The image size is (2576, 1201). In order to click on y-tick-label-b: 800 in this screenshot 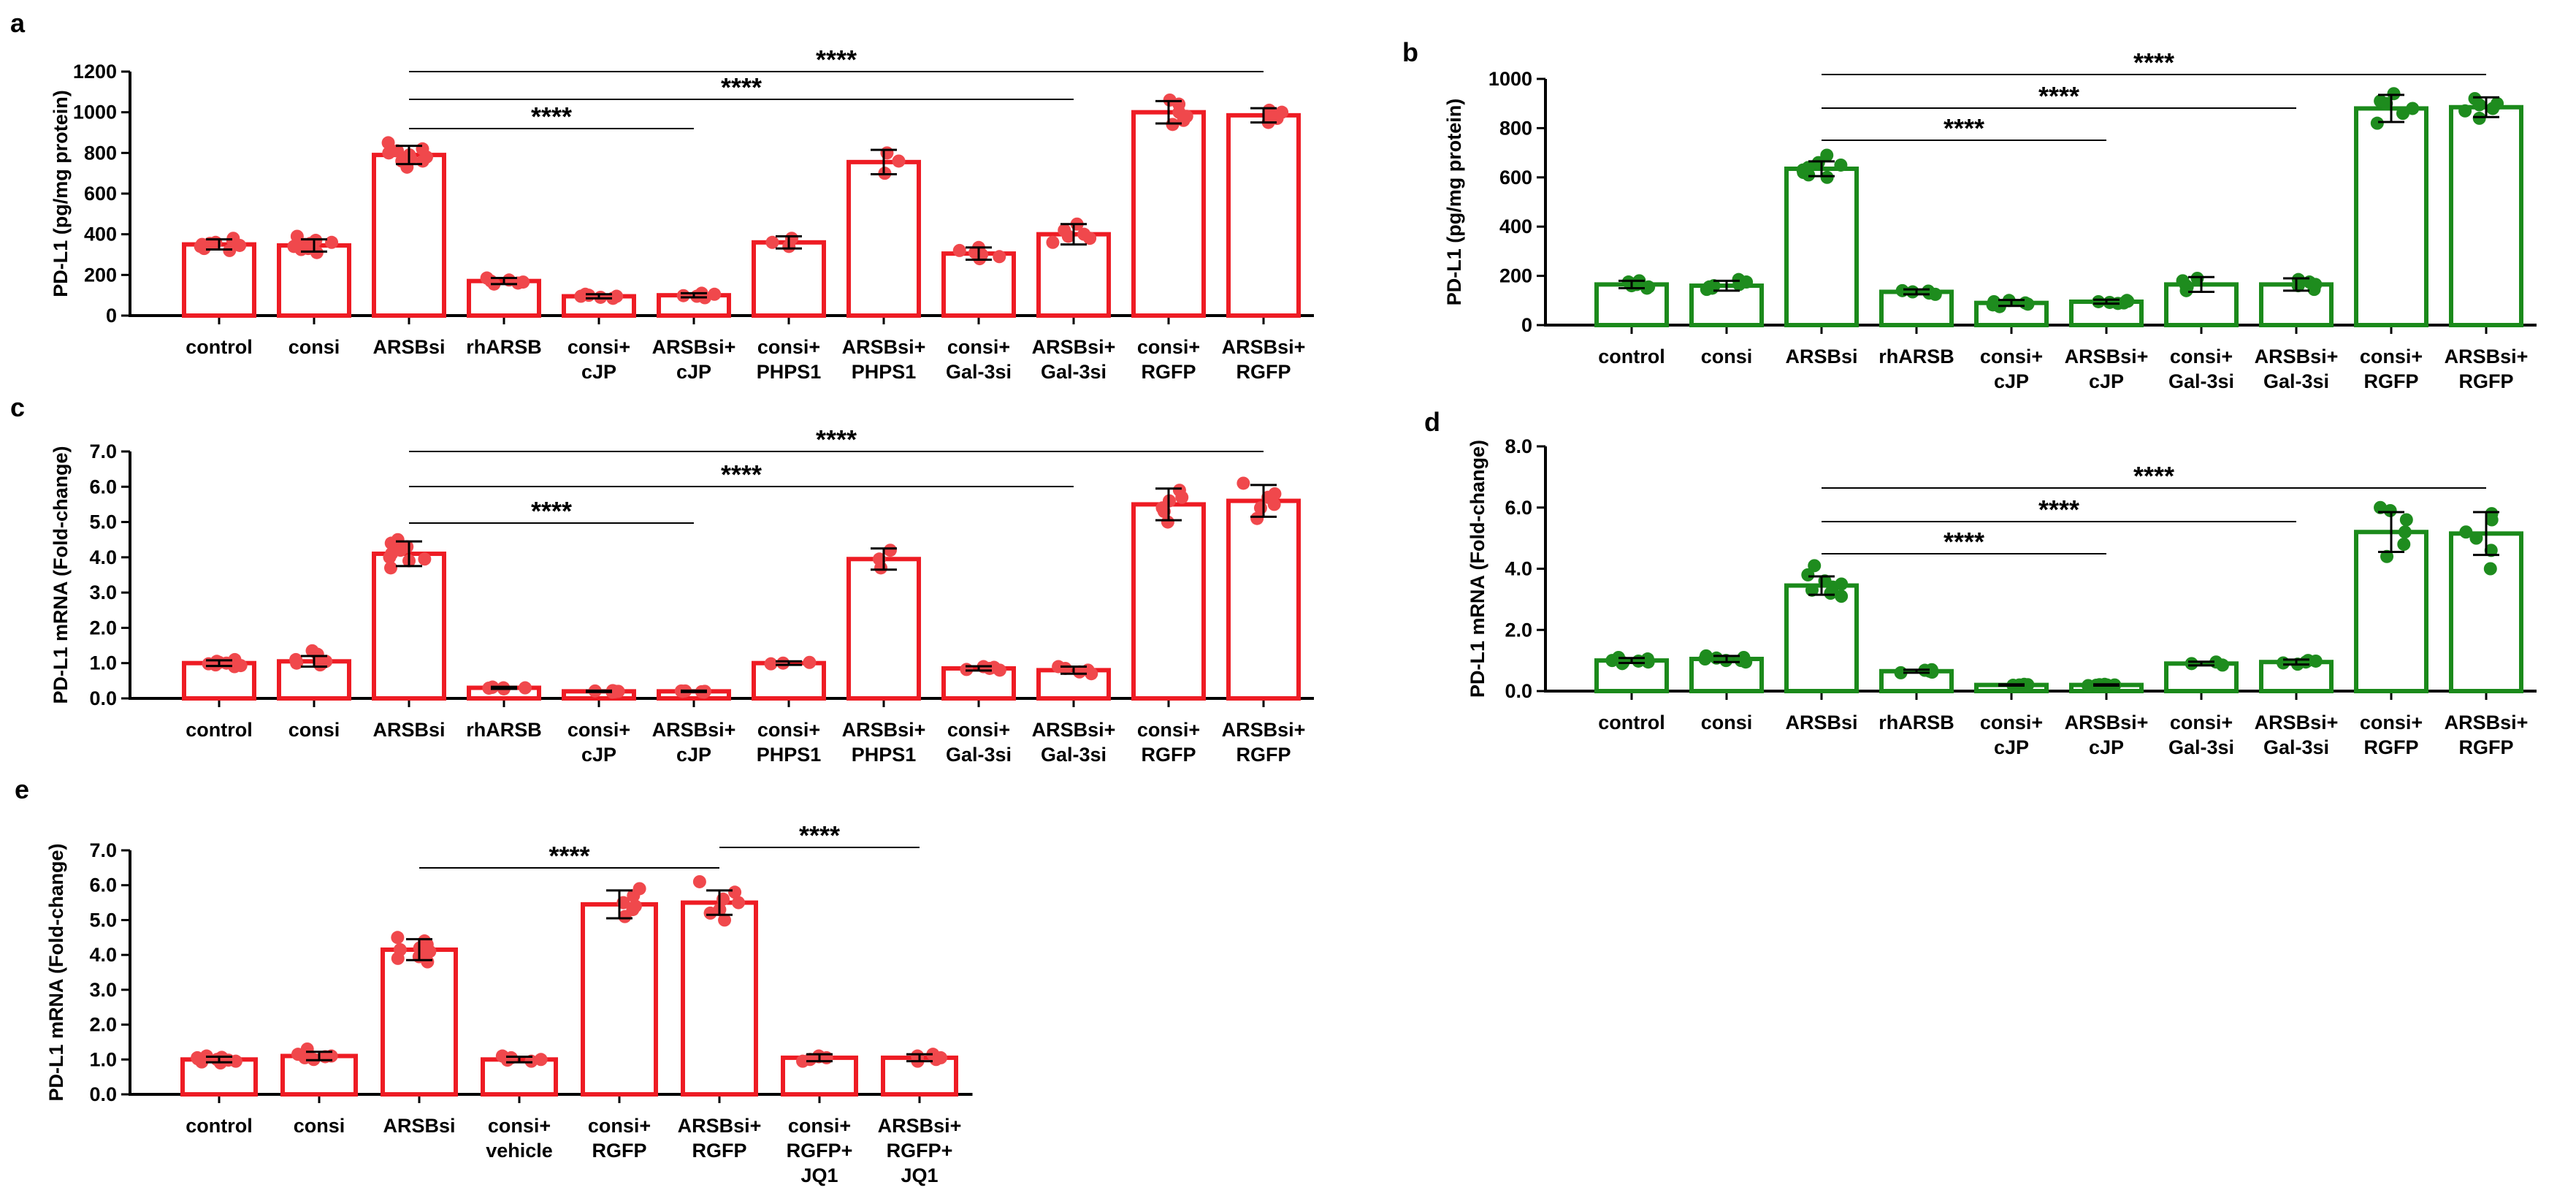, I will do `click(1515, 128)`.